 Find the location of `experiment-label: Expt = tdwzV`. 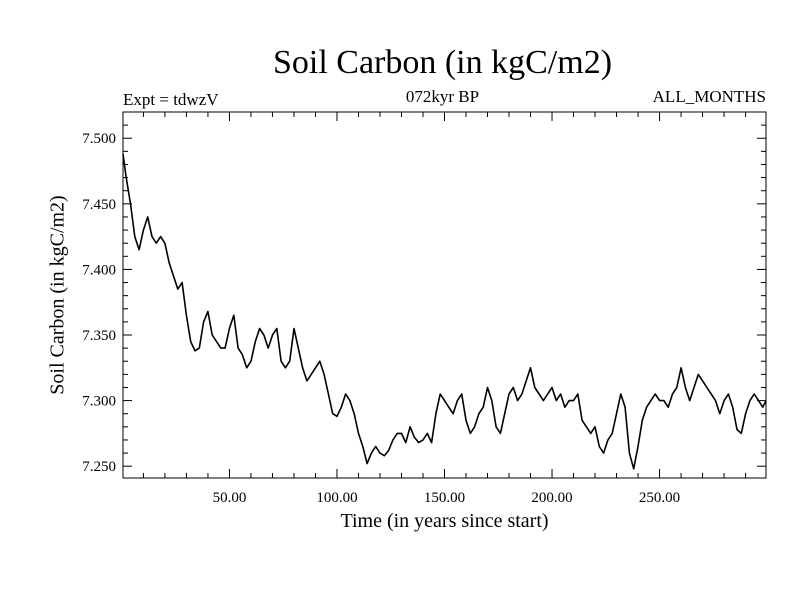

experiment-label: Expt = tdwzV is located at coordinates (171, 99).